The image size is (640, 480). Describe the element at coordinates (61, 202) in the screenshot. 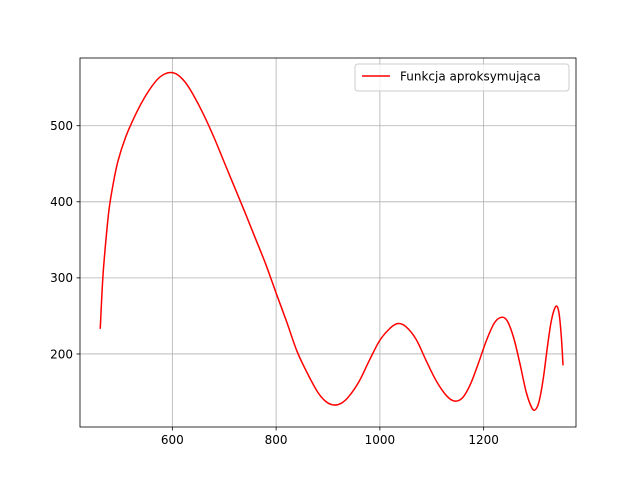

I see `y-tick-label-2: 400` at that location.